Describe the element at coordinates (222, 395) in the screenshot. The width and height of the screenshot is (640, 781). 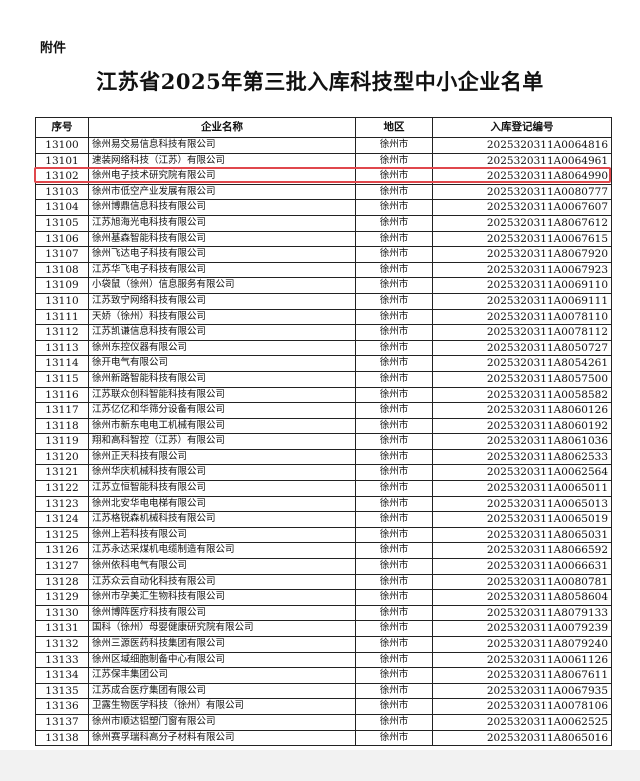
I see `company-name: 江苏联众创科智能科技有限公司` at that location.